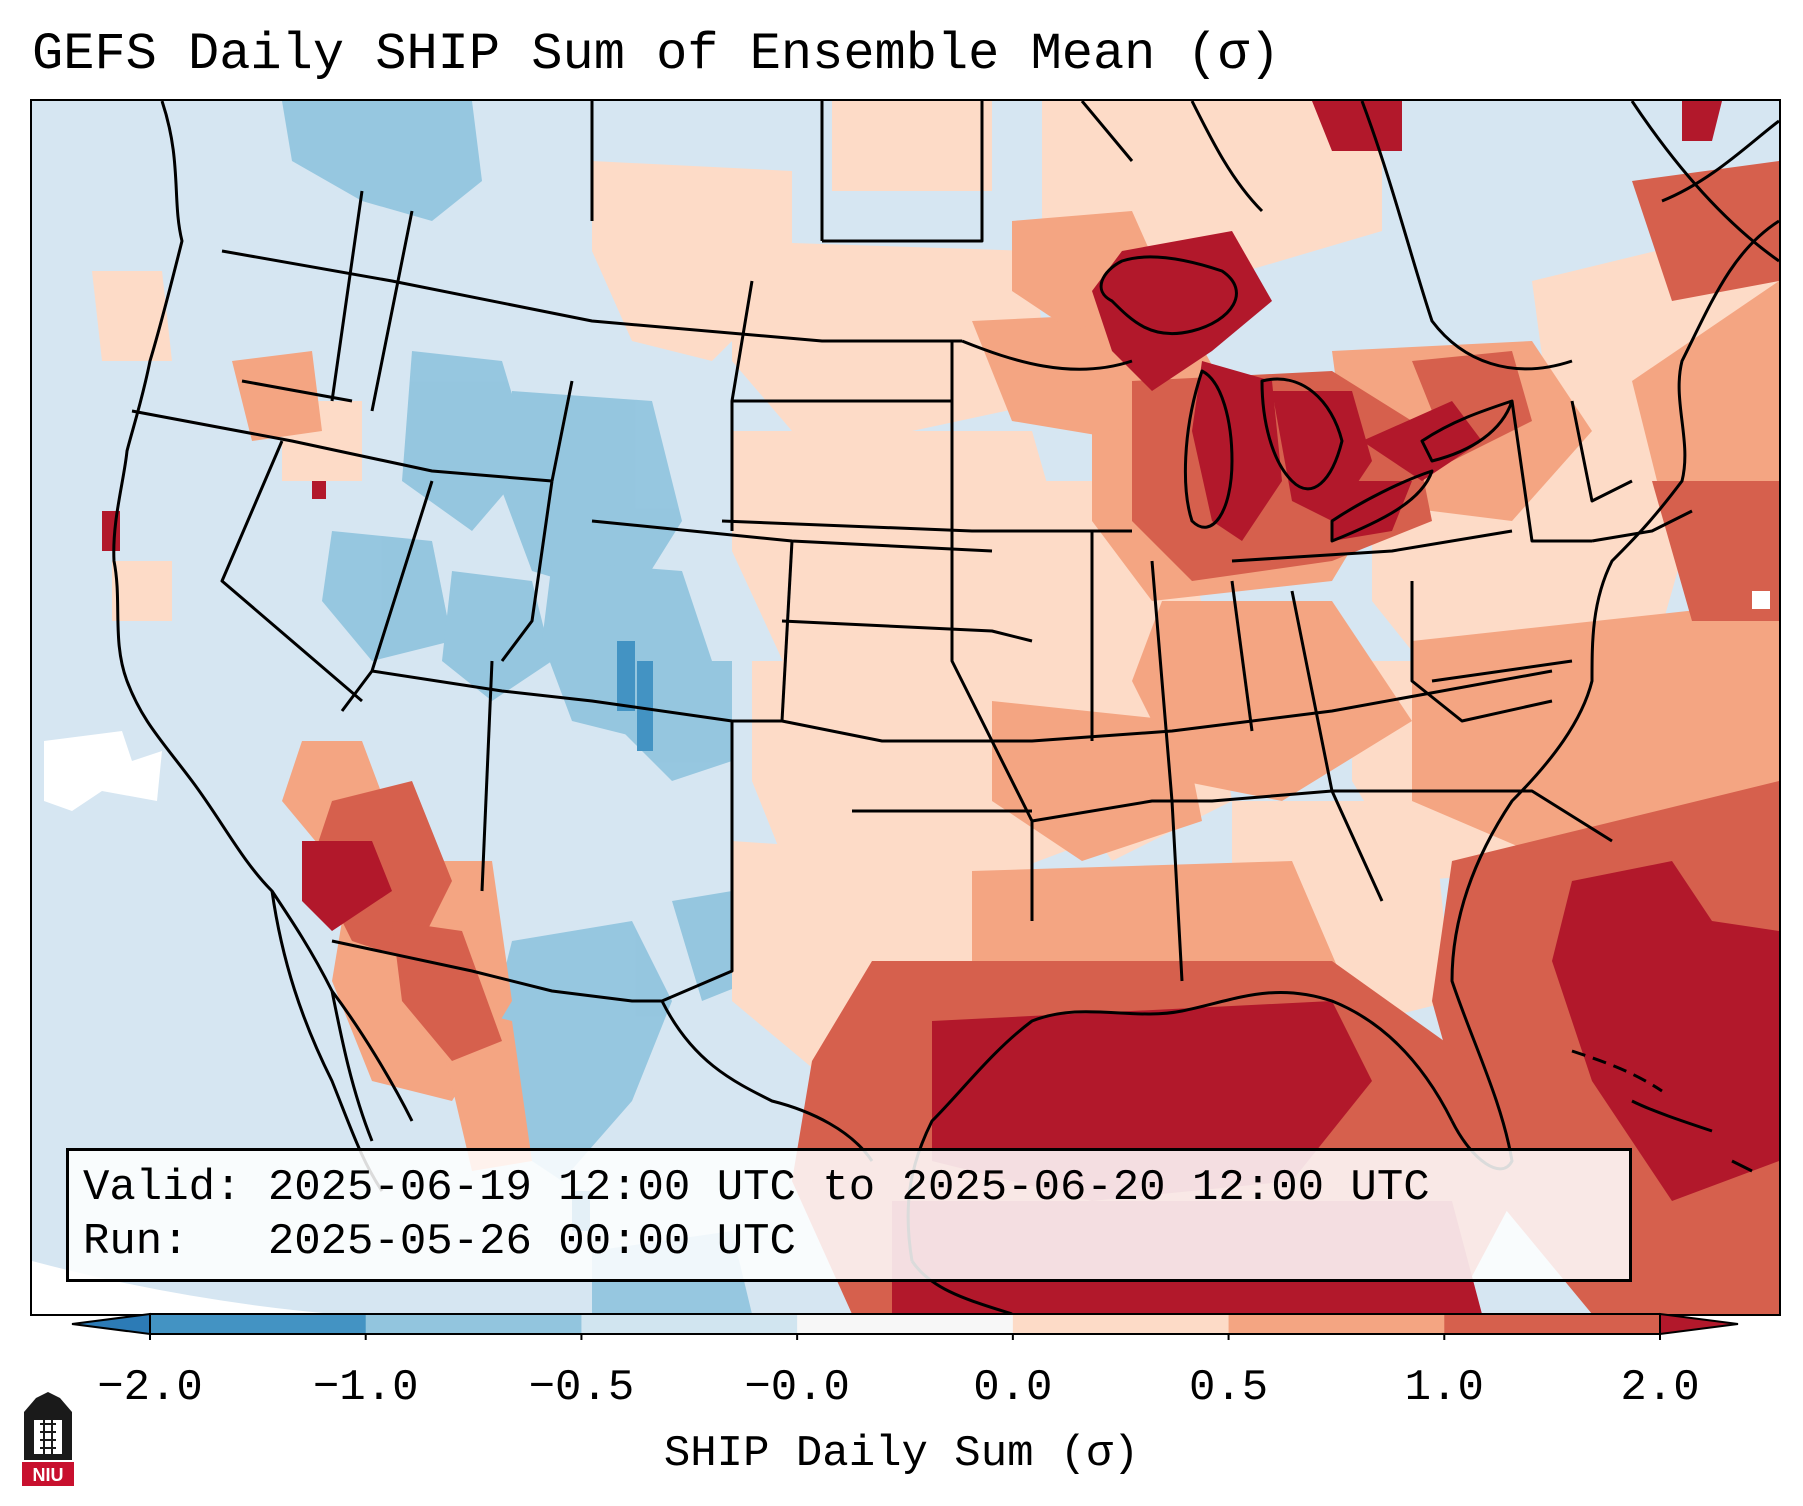  Describe the element at coordinates (901, 1454) in the screenshot. I see `colorbar-label: SHIP Daily Sum (σ)` at that location.